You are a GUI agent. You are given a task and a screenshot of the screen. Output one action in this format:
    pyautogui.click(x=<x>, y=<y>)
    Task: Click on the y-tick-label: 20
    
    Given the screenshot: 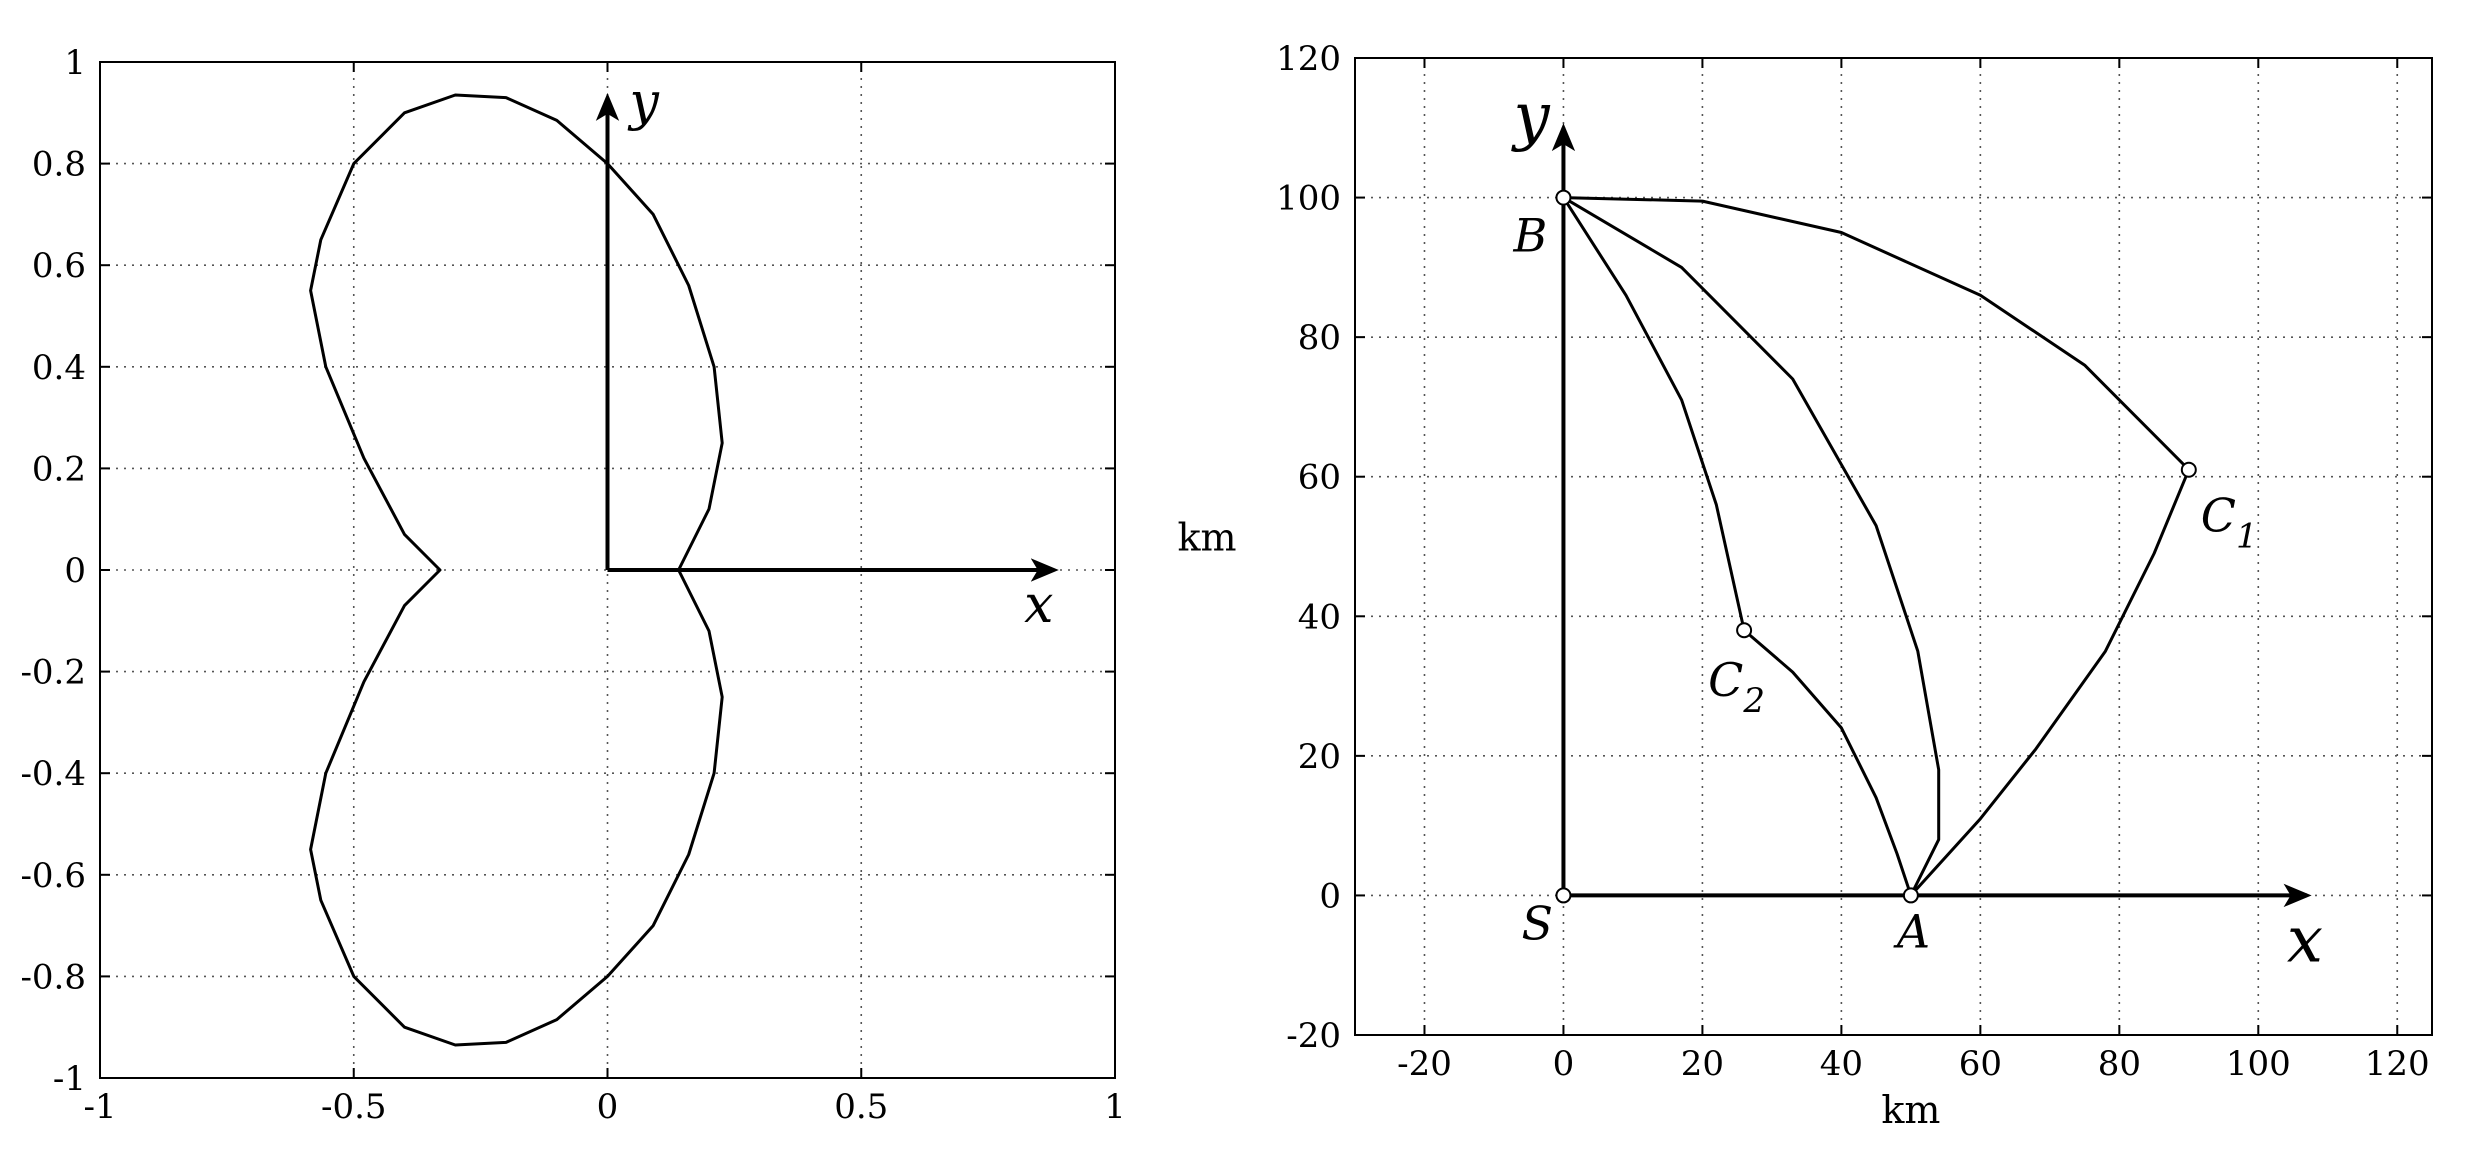 What is the action you would take?
    pyautogui.click(x=1319, y=757)
    